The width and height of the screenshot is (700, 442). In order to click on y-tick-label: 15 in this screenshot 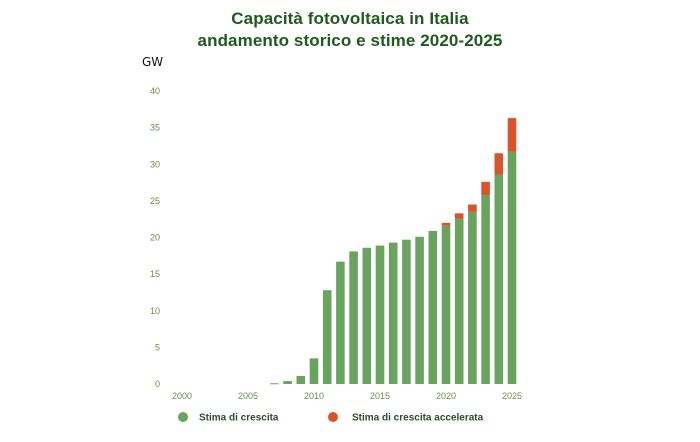, I will do `click(155, 274)`.